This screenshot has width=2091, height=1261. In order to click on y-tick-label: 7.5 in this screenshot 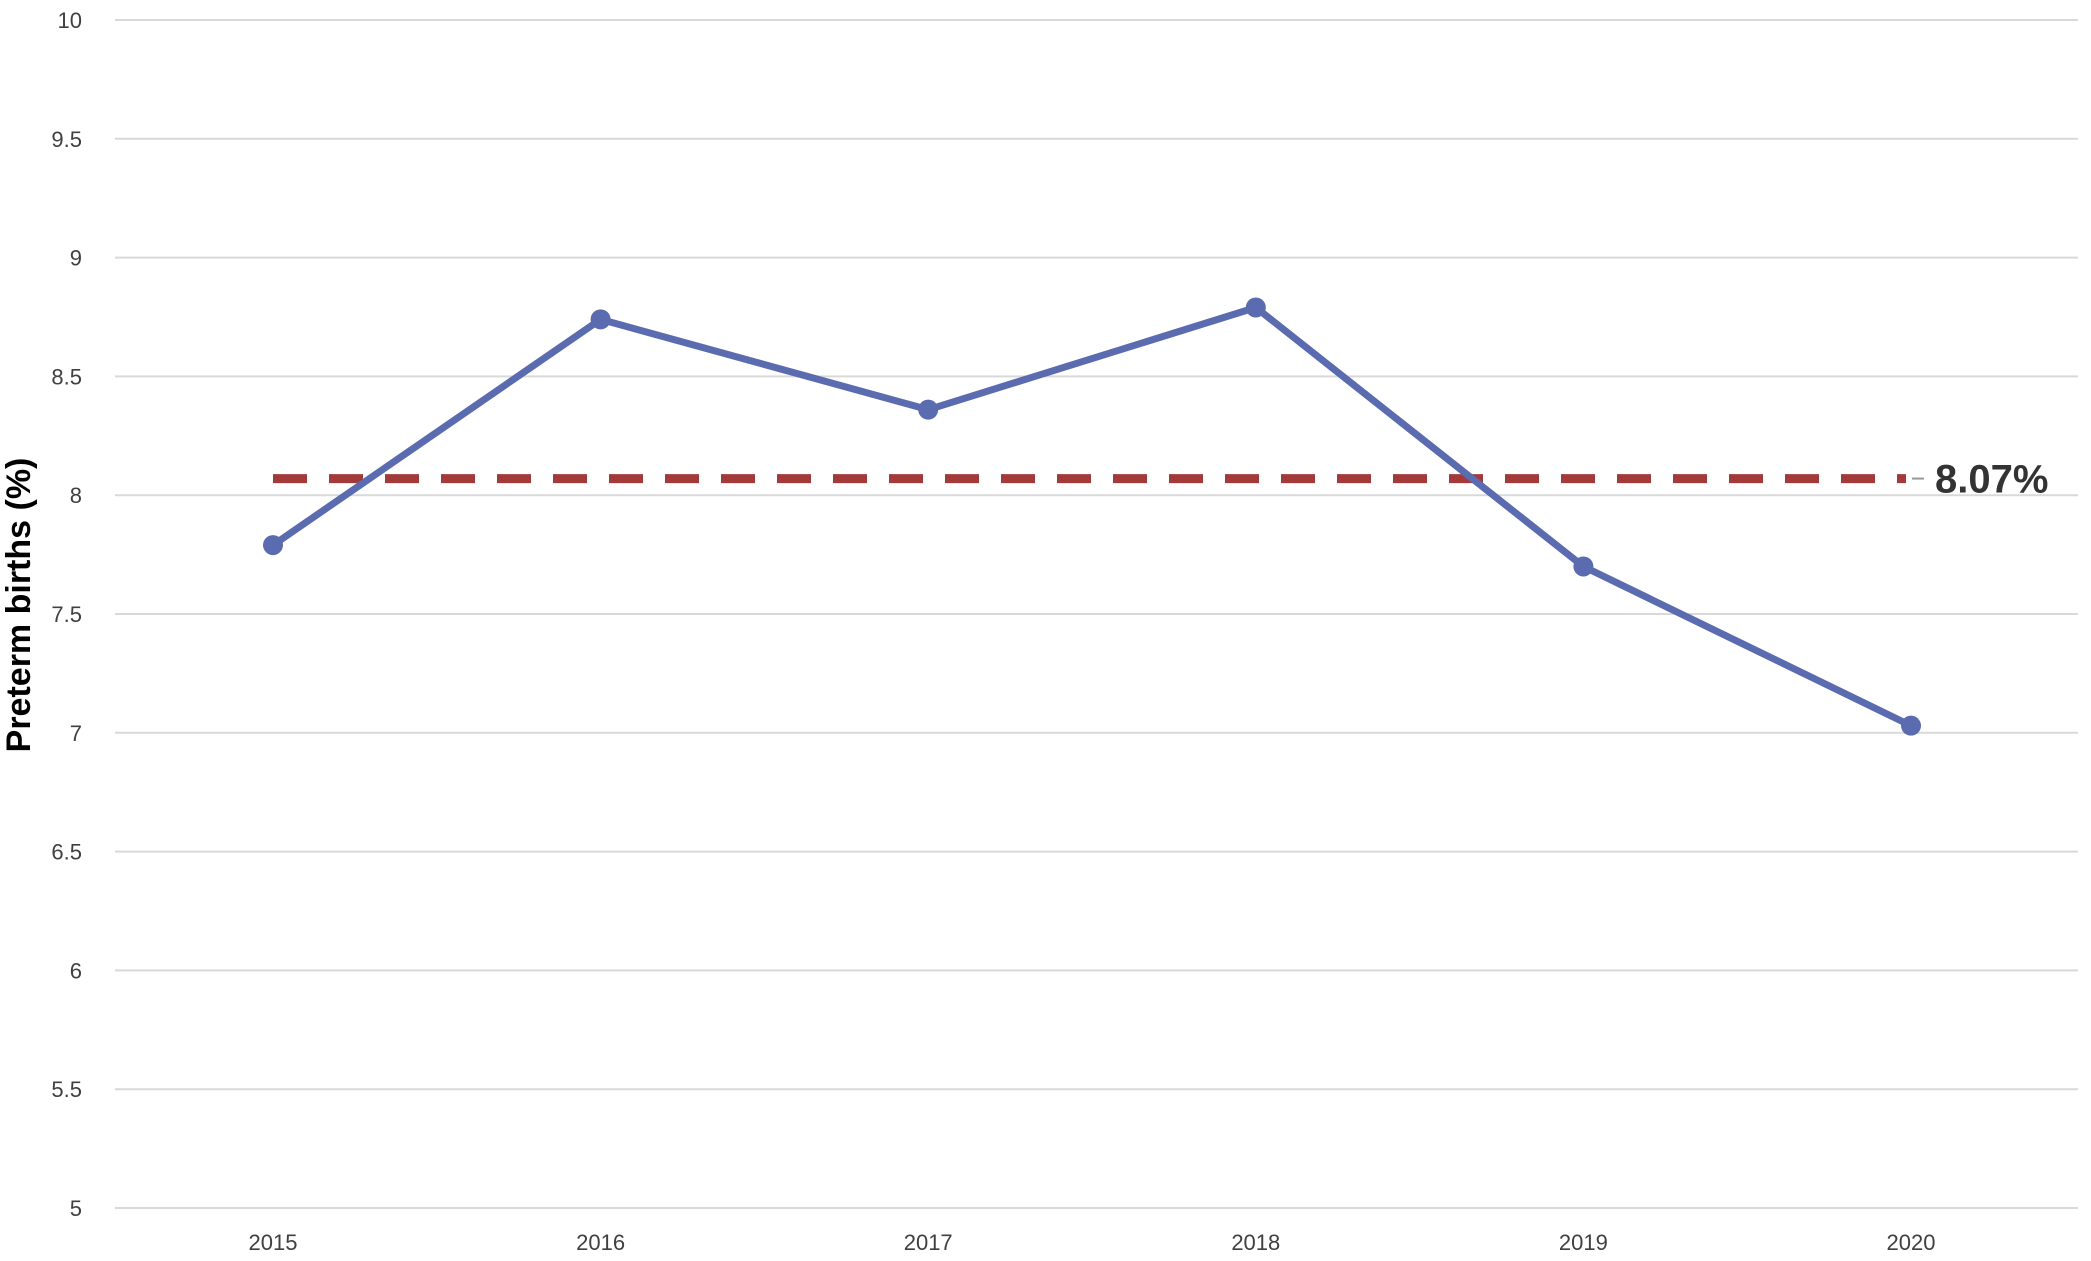, I will do `click(66, 614)`.